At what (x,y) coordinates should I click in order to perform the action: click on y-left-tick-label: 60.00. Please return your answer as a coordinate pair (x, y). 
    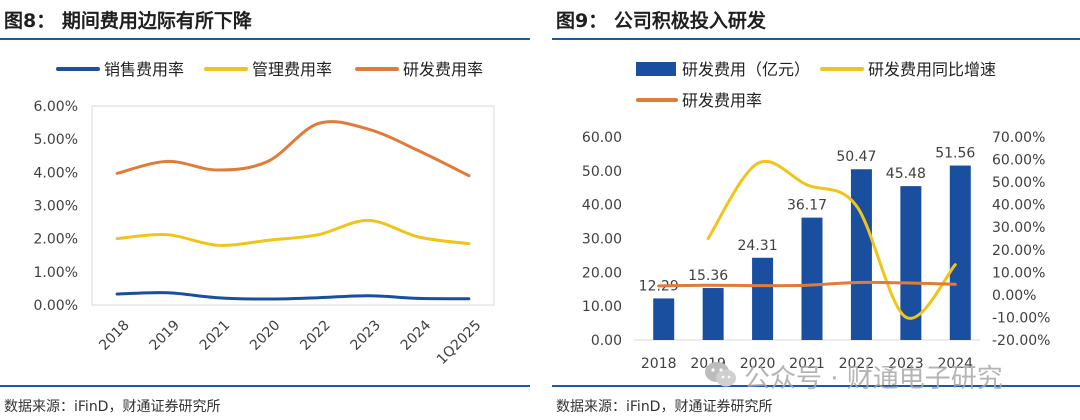
    Looking at the image, I should click on (602, 138).